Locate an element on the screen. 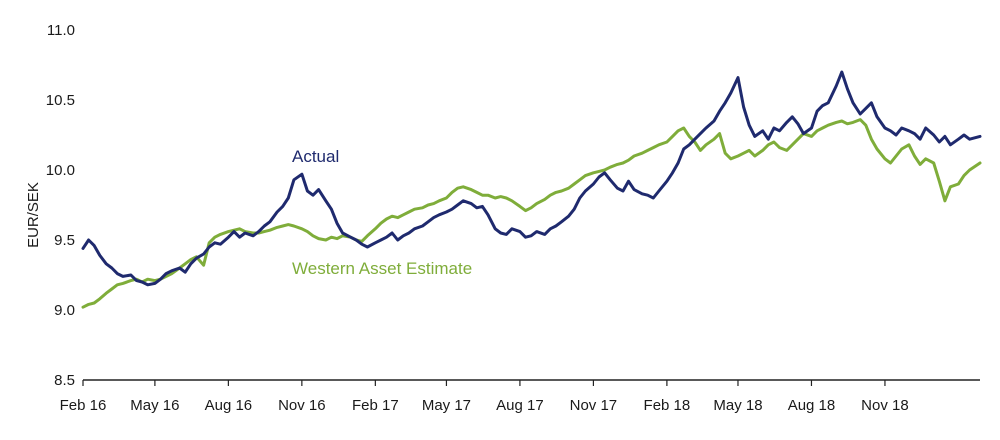 This screenshot has height=440, width=1000. y-tick-label: 9.0 is located at coordinates (64, 310).